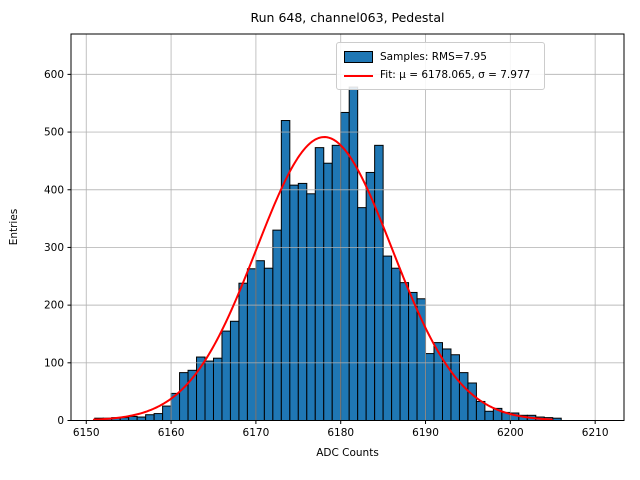  I want to click on y-tick-label: 600, so click(54, 75).